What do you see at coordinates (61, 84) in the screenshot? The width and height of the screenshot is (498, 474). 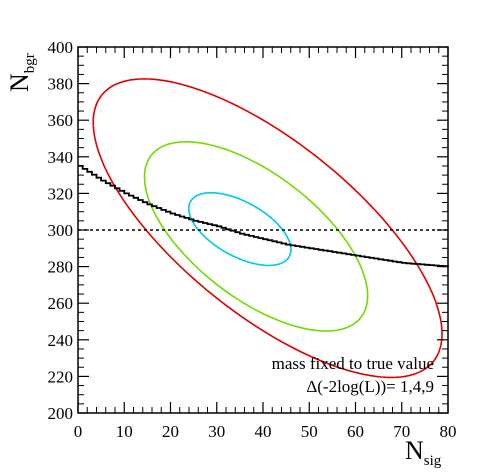 I see `y-tick-label: 380` at bounding box center [61, 84].